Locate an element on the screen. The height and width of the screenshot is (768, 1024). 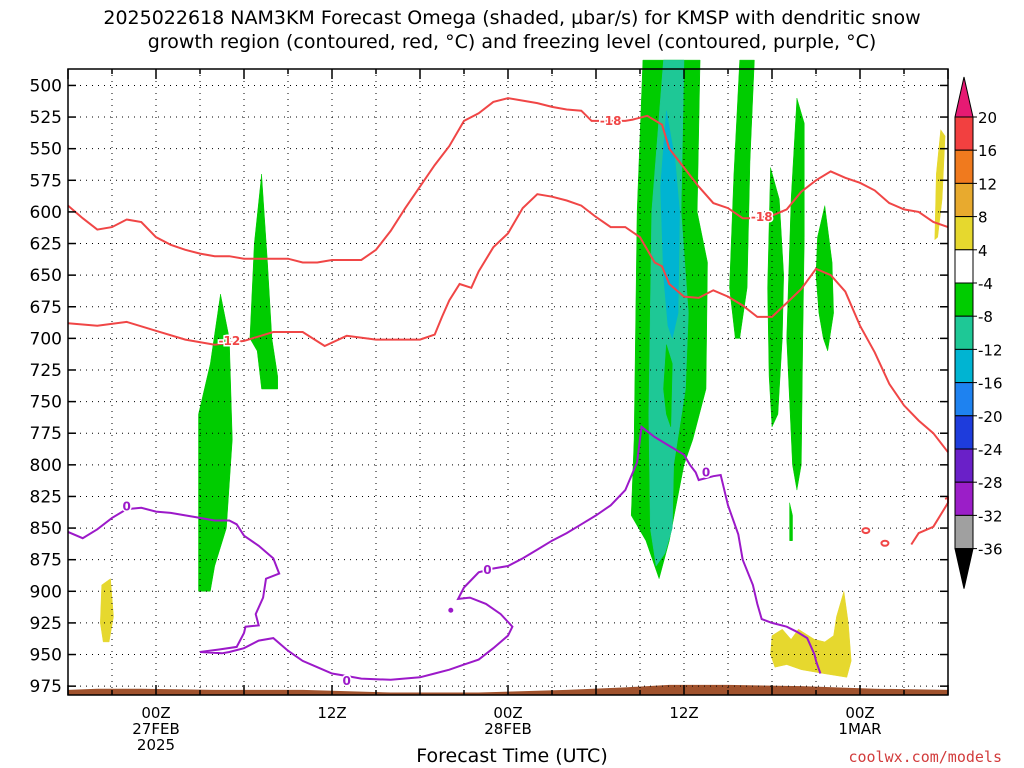
colorbar-label: -20 is located at coordinates (990, 417).